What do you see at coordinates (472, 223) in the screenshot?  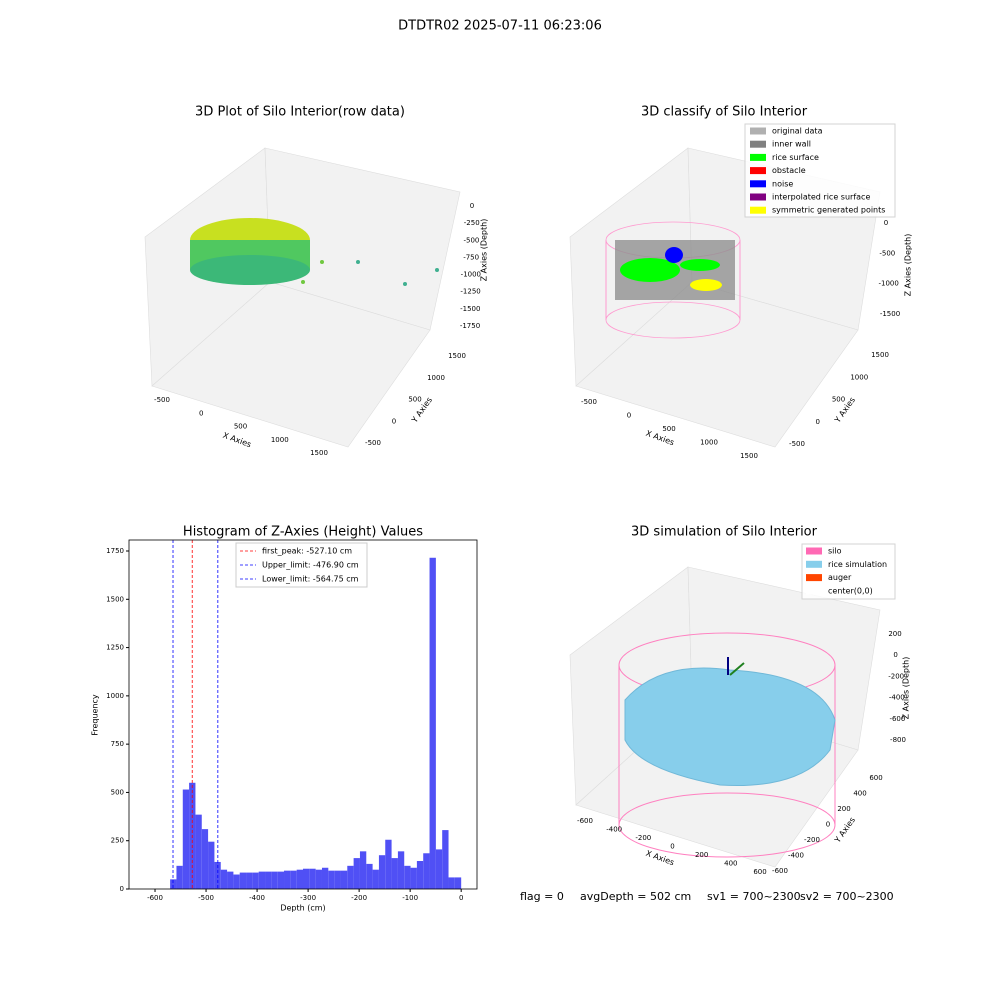 I see `z-tick-label: -250` at bounding box center [472, 223].